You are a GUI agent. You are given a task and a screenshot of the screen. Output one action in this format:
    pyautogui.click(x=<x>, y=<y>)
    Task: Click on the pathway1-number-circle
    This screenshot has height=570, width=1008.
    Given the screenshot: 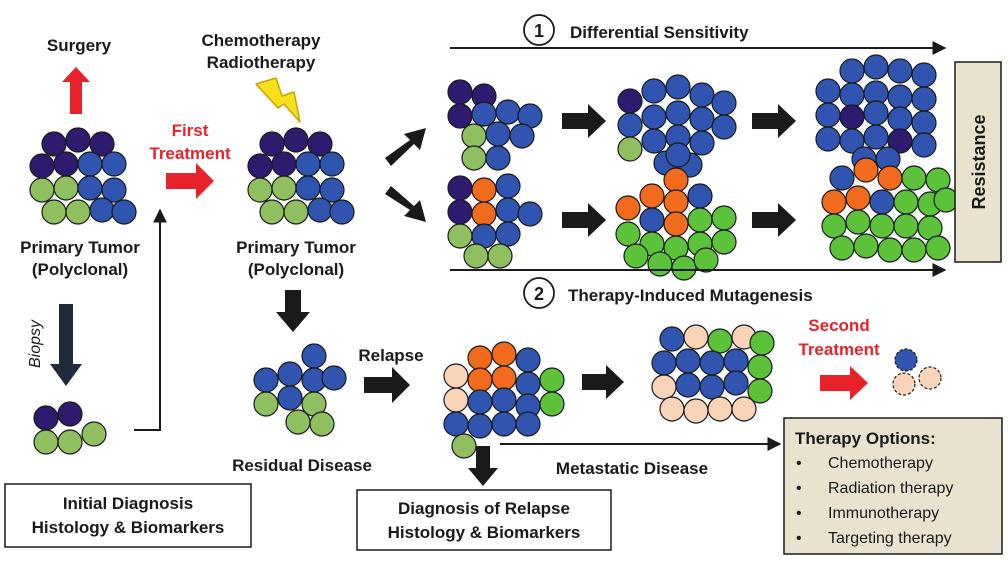 What is the action you would take?
    pyautogui.click(x=539, y=30)
    